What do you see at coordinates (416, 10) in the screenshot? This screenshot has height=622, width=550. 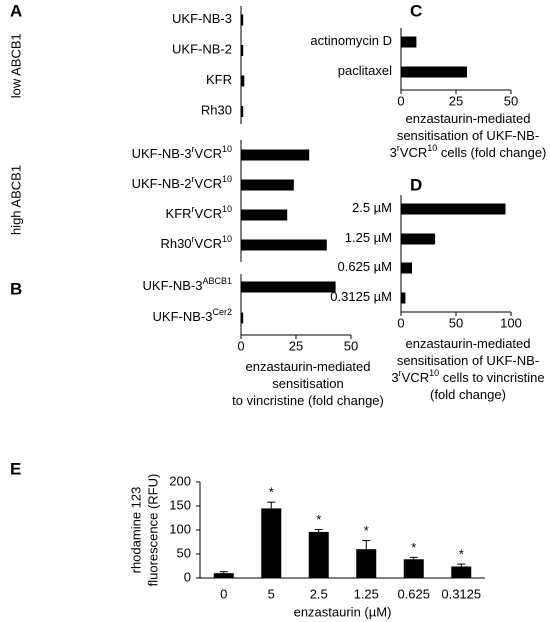 I see `panel-letter: C` at bounding box center [416, 10].